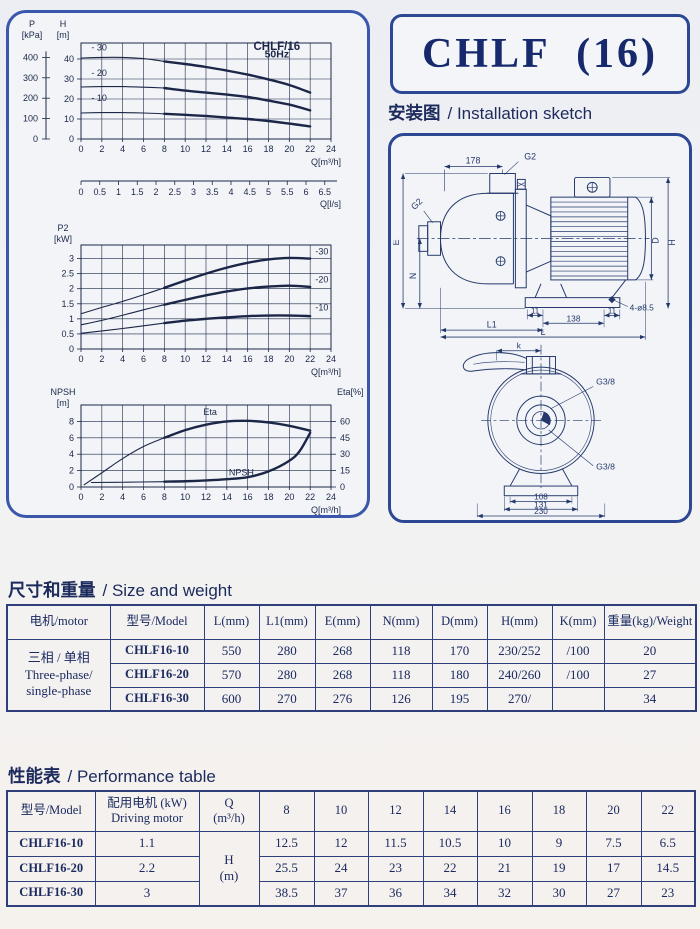 The height and width of the screenshot is (929, 700). What do you see at coordinates (112, 775) in the screenshot?
I see `performance-heading: 性能表 / Performance table` at bounding box center [112, 775].